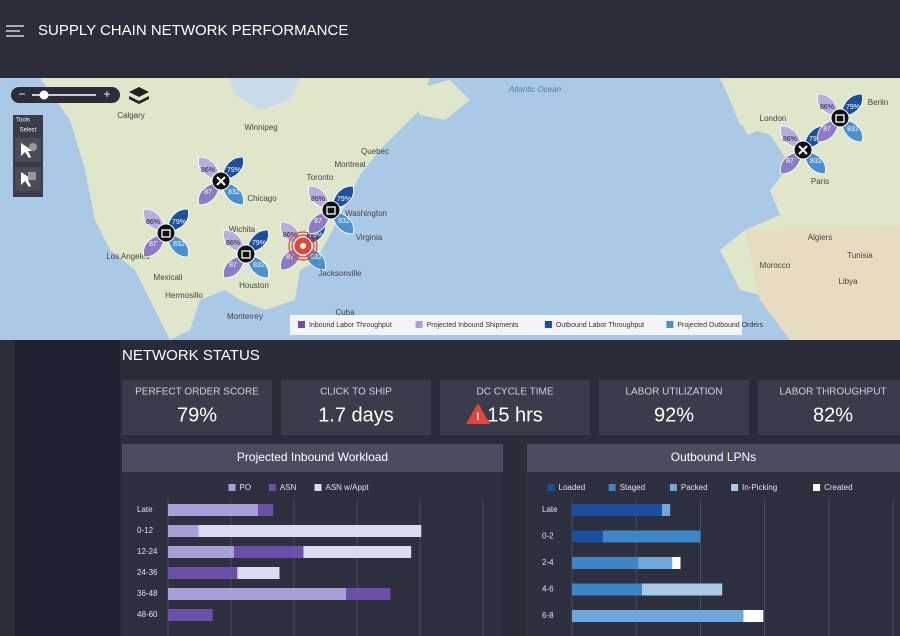 The width and height of the screenshot is (900, 636). I want to click on zoom-out: −, so click(21, 94).